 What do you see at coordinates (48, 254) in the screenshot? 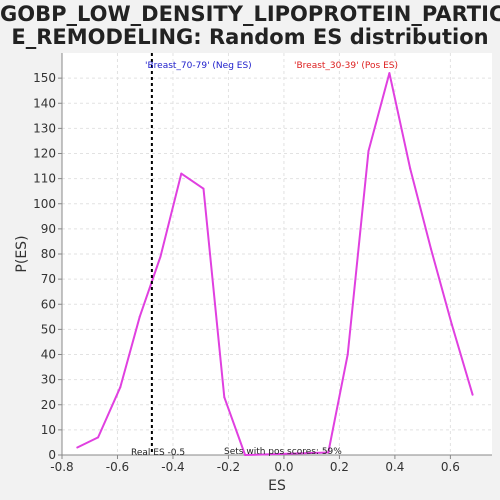
I see `y-tick-label: 80` at bounding box center [48, 254].